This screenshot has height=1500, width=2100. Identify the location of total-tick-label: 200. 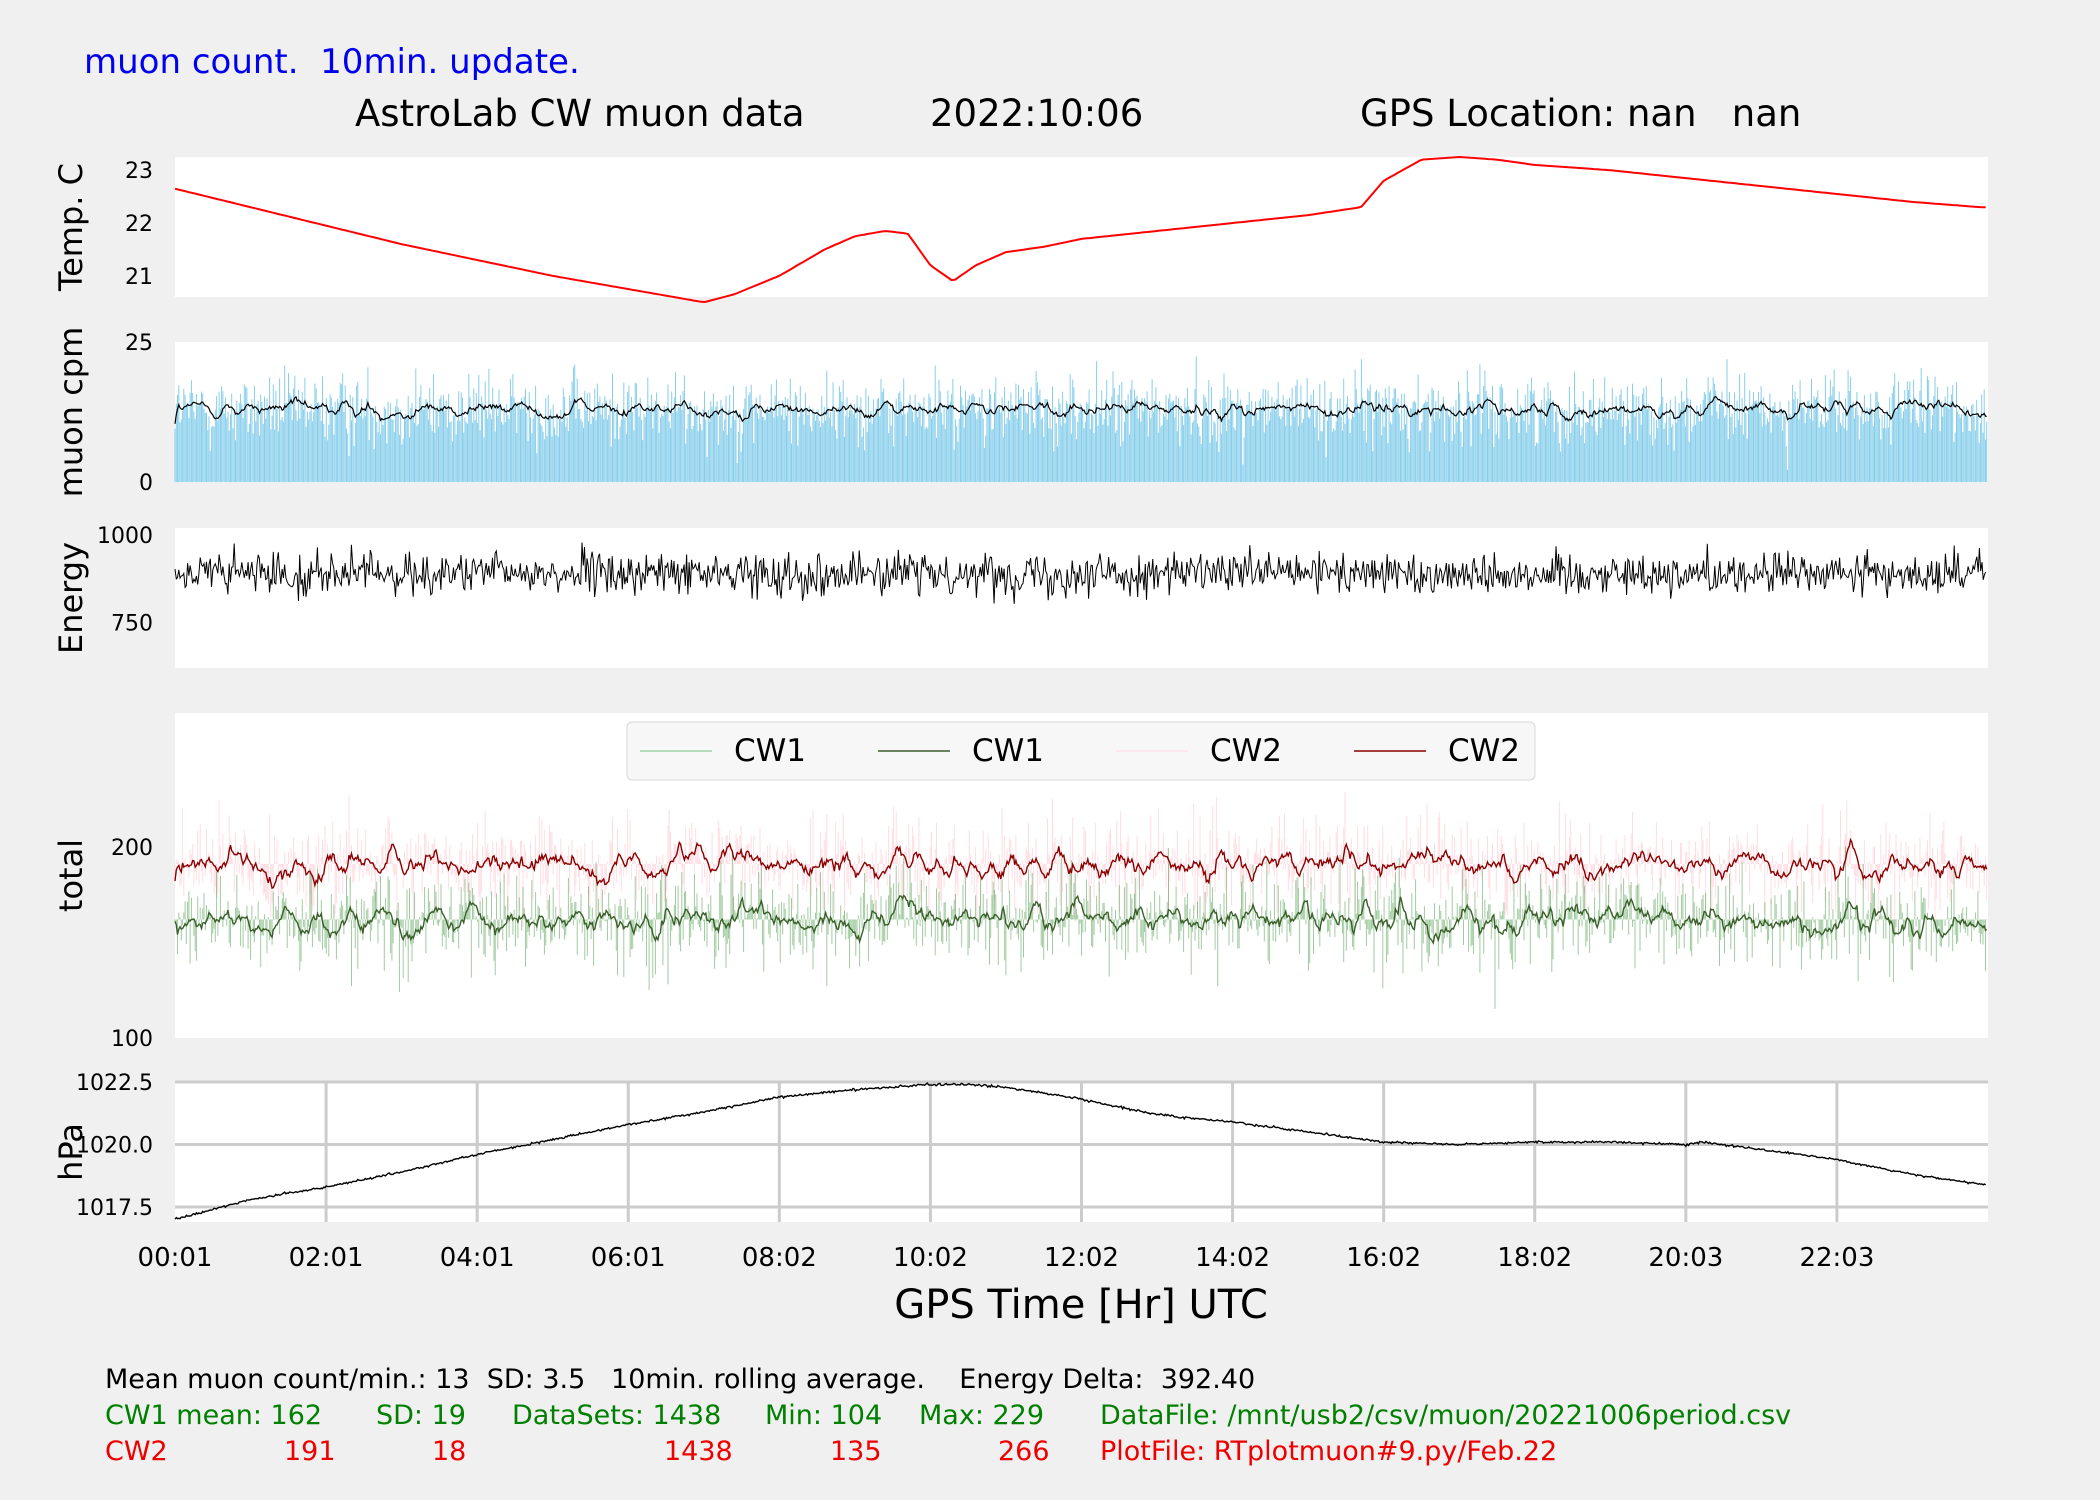
(132, 848).